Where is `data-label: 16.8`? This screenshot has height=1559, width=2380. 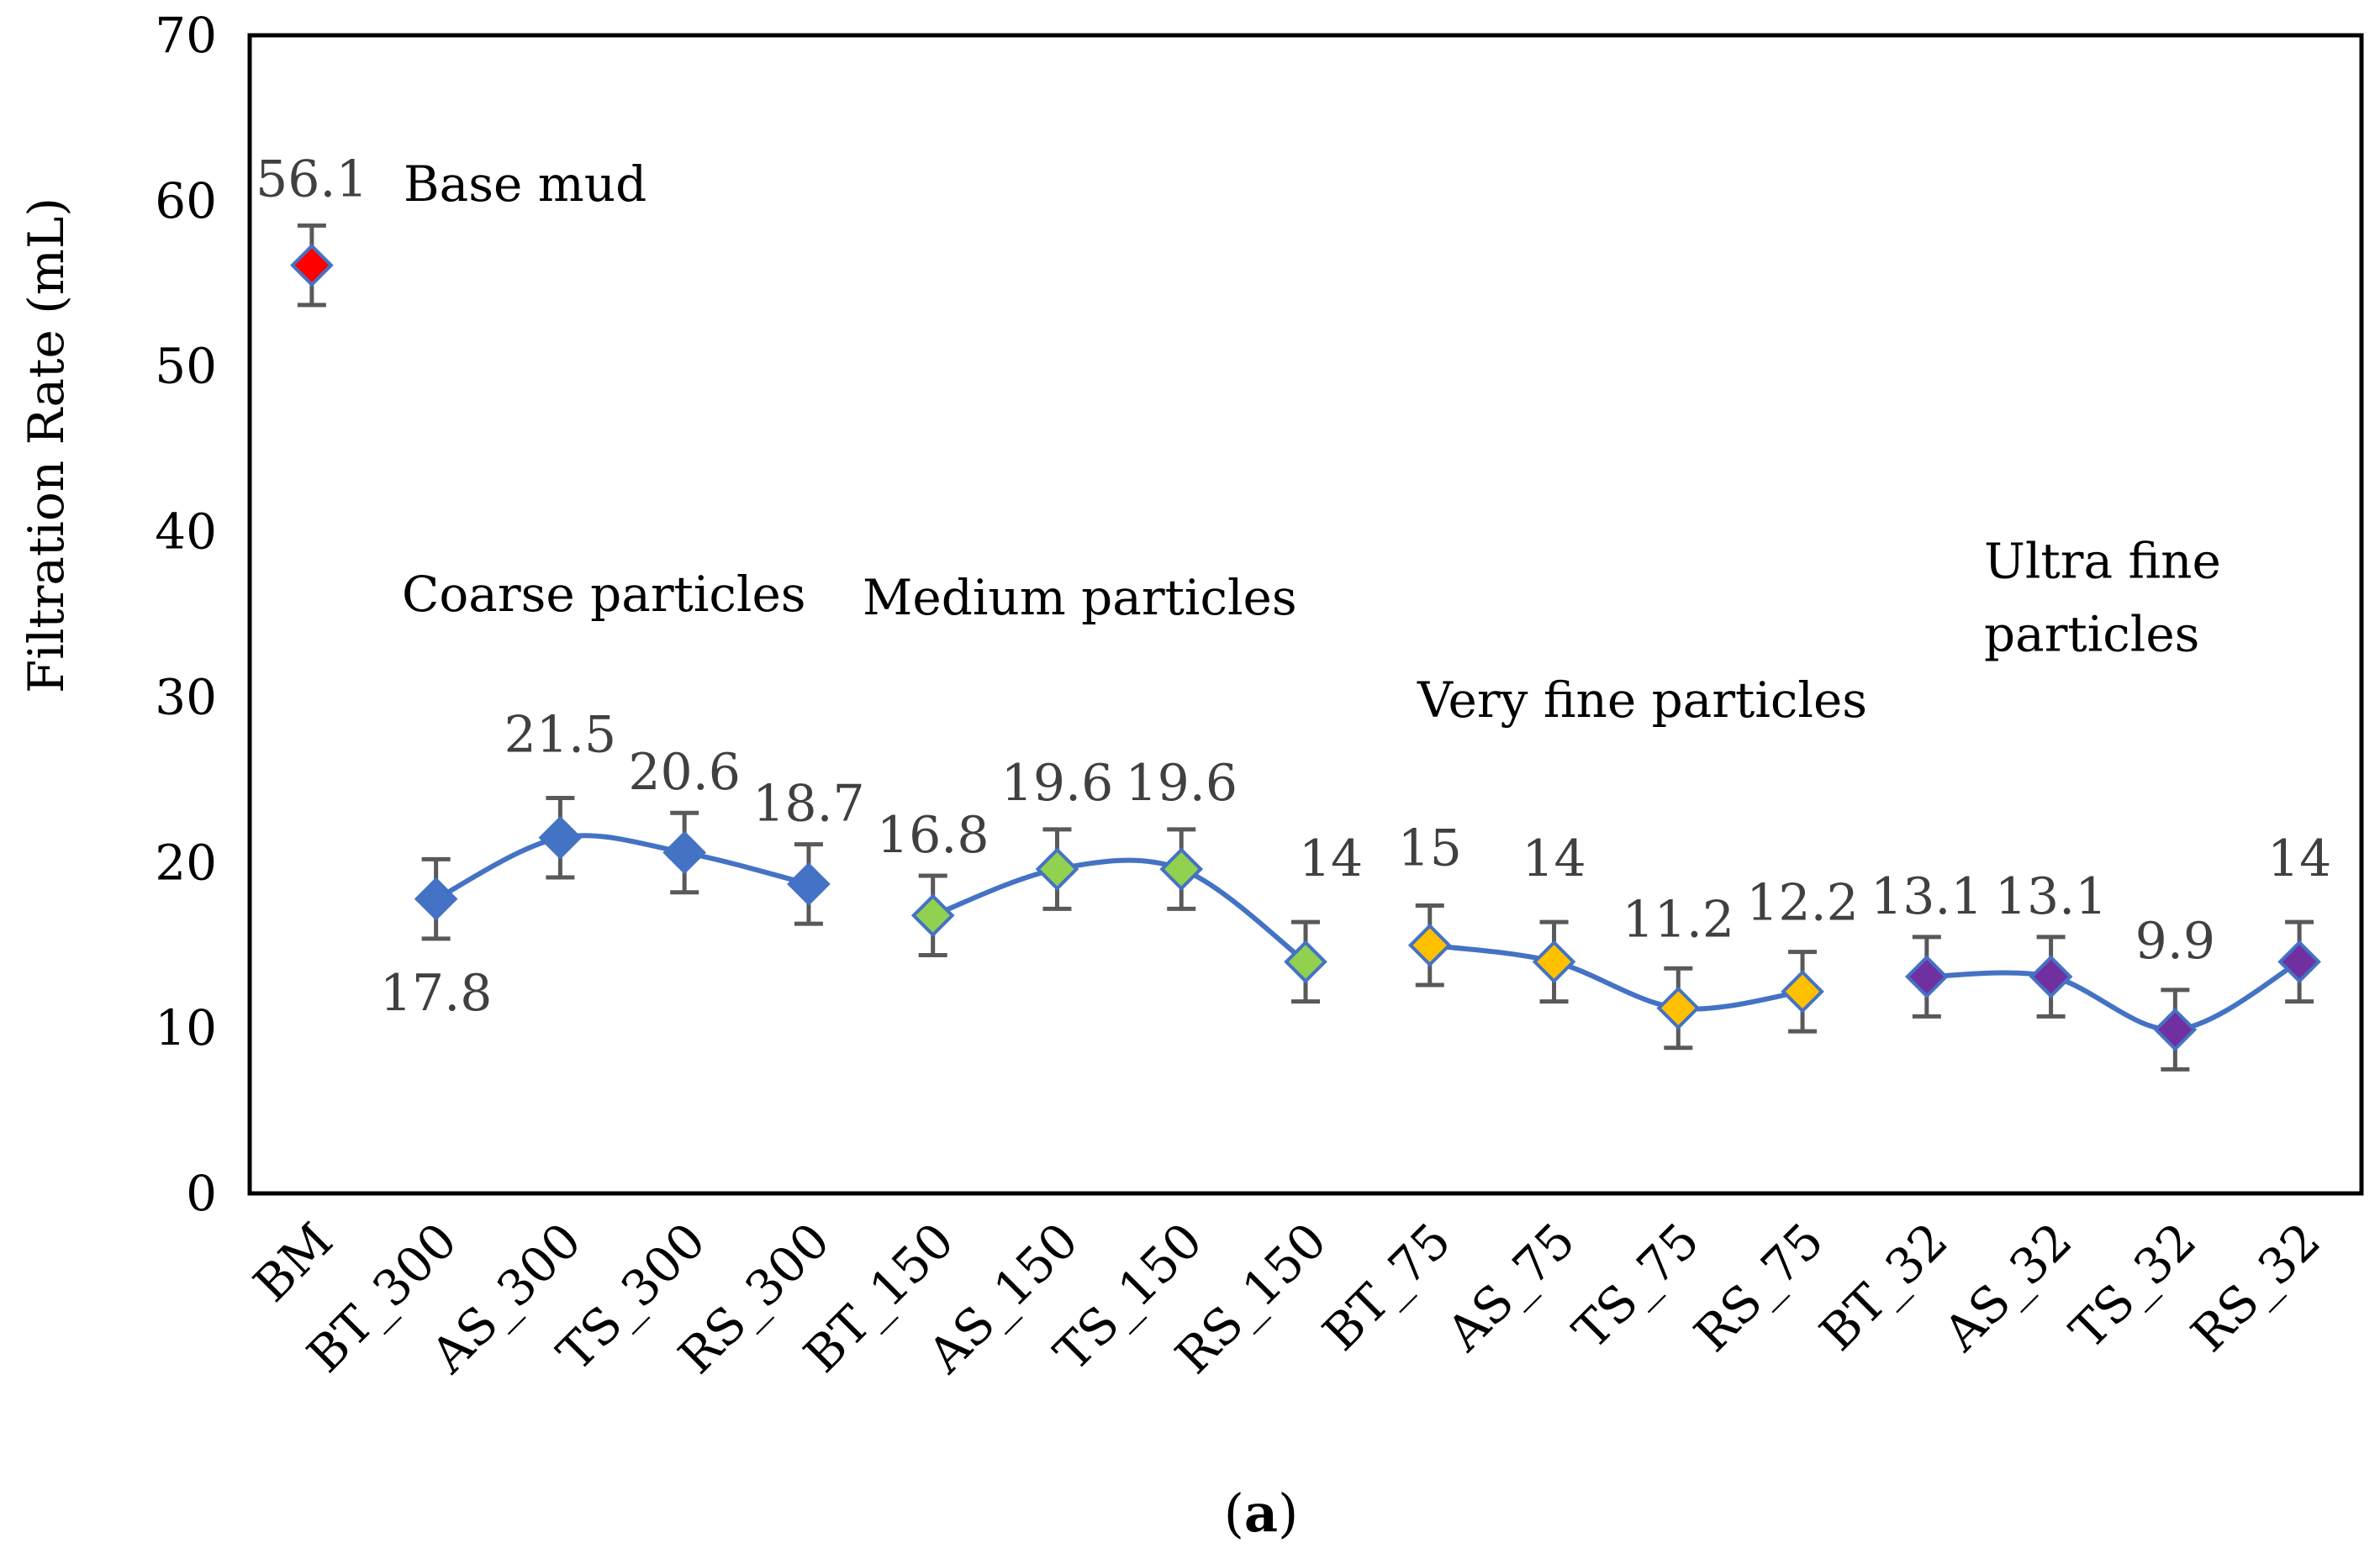
data-label: 16.8 is located at coordinates (933, 835).